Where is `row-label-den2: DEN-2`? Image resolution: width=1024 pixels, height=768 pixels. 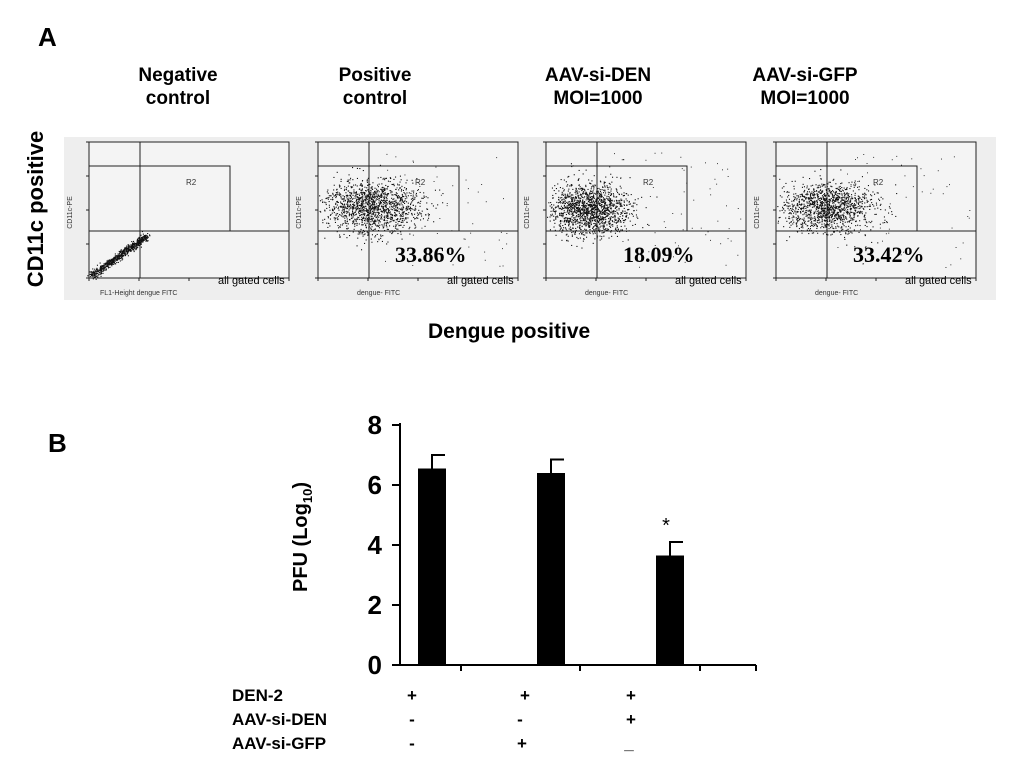 row-label-den2: DEN-2 is located at coordinates (258, 695).